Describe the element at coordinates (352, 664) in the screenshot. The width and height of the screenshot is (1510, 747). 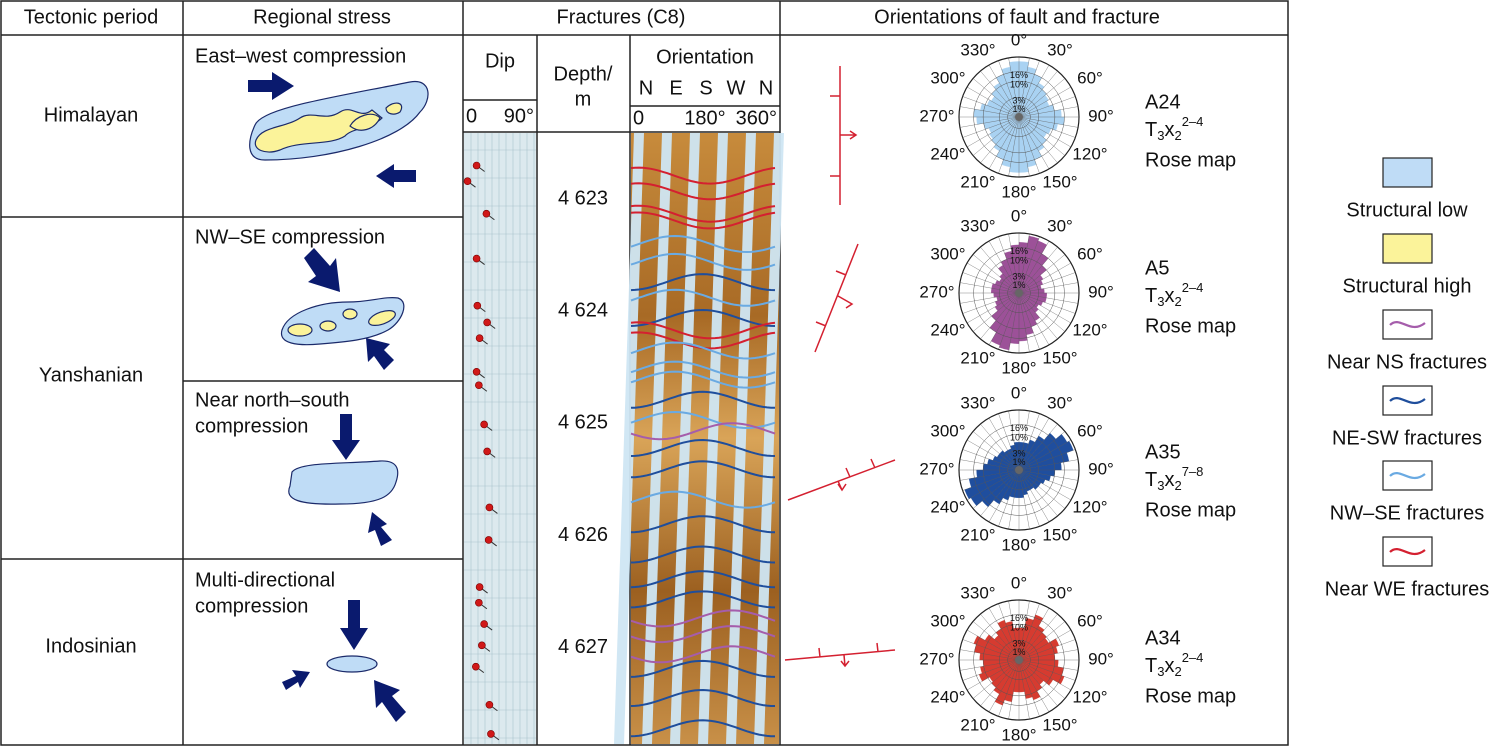
I see `structural-low` at that location.